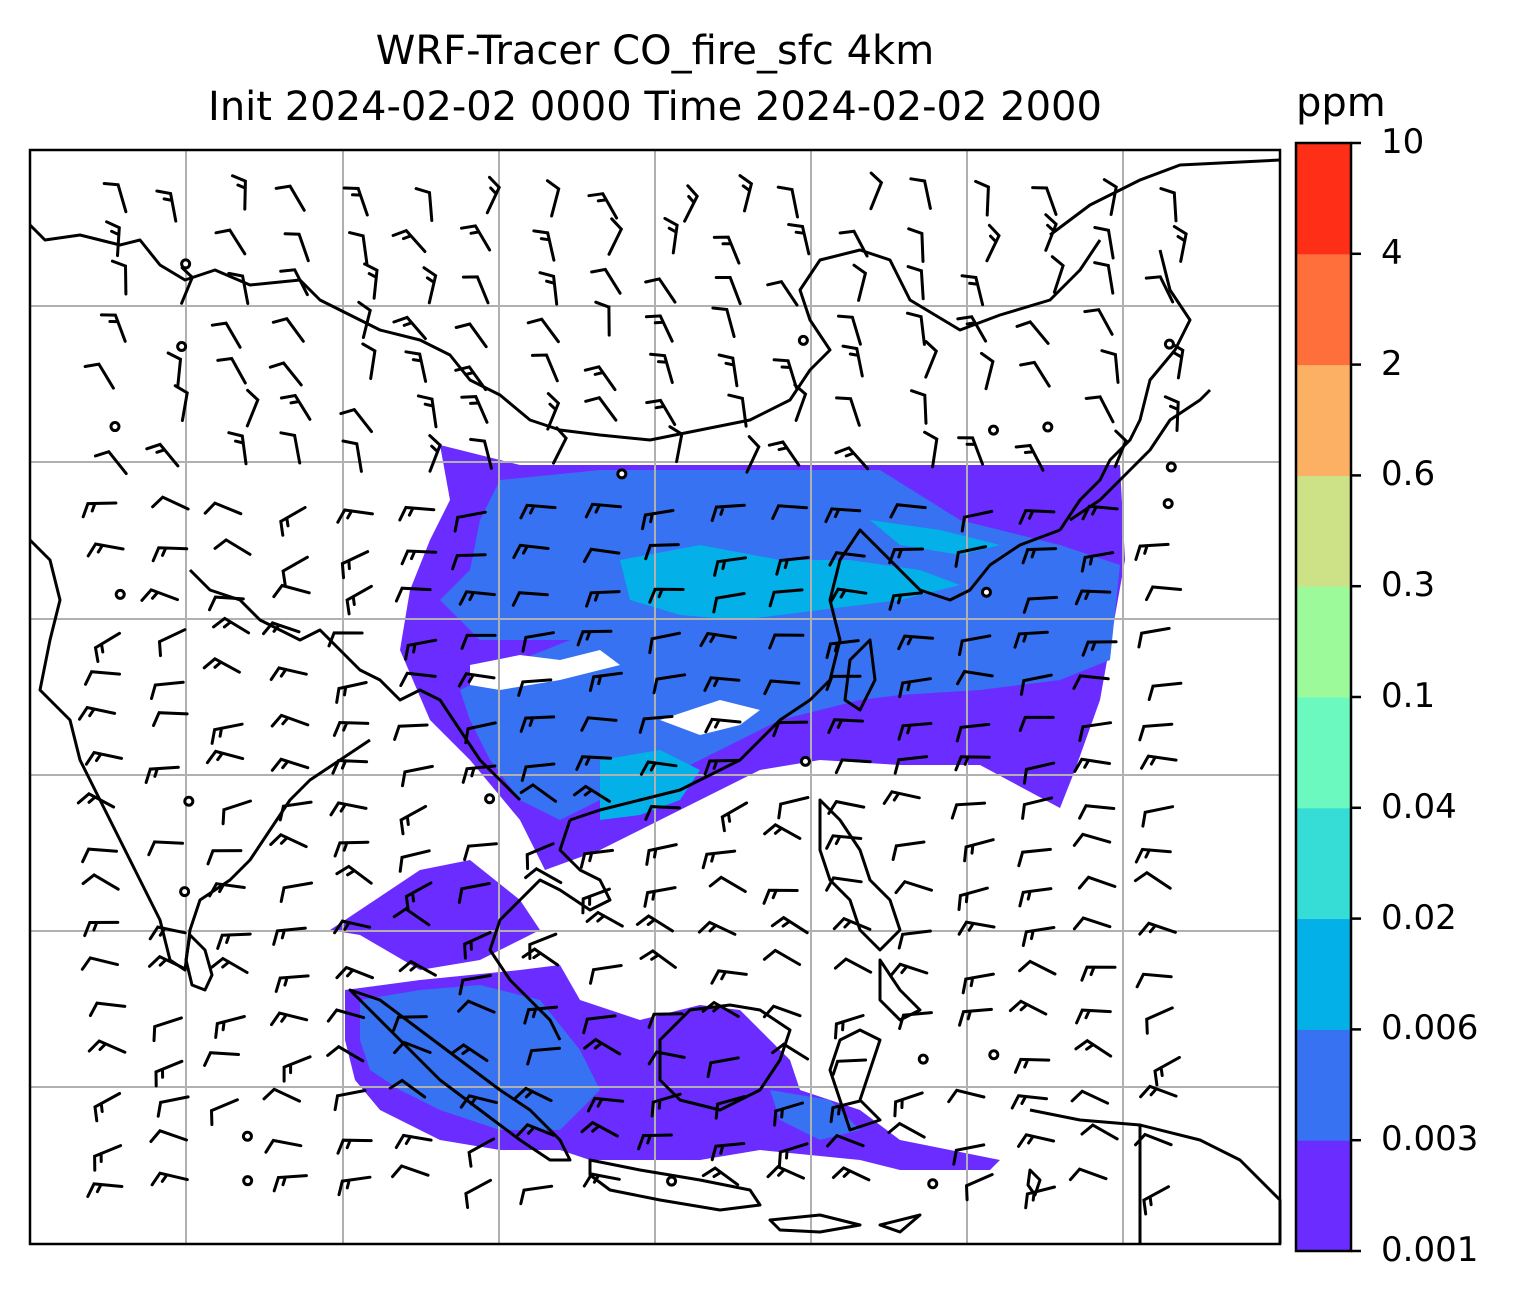 Image resolution: width=1528 pixels, height=1306 pixels. Describe the element at coordinates (435, 915) in the screenshot. I see `plume-south-outer` at that location.